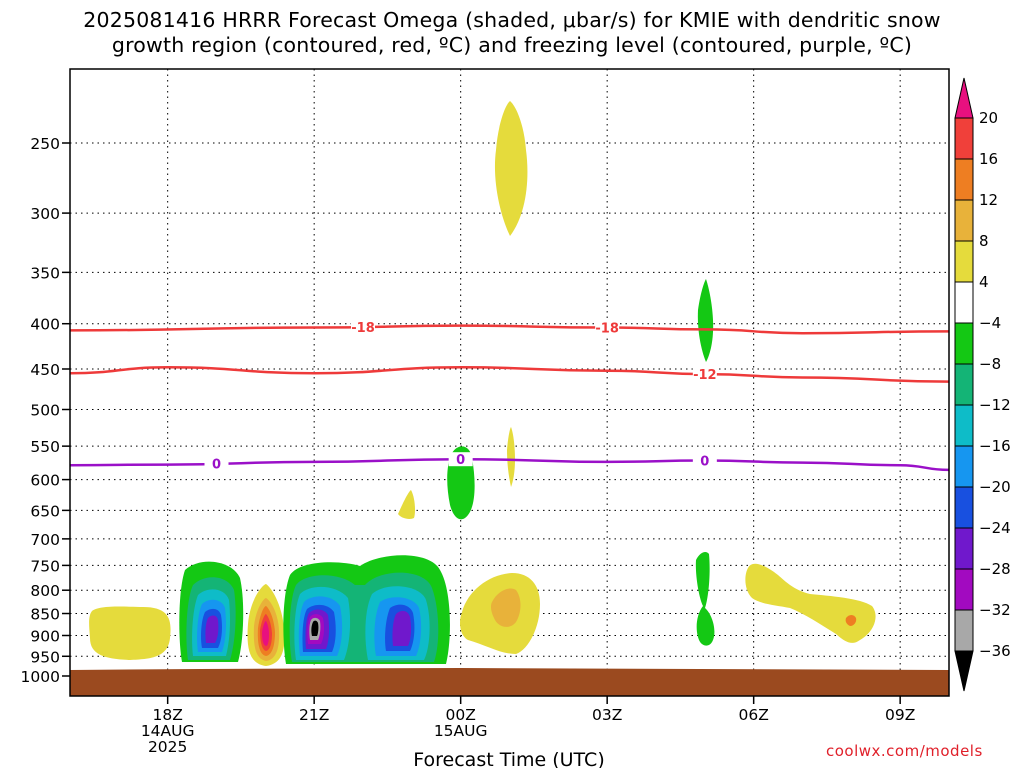 This screenshot has width=1024, height=768. I want to click on colorbar-label-6: −8, so click(990, 364).